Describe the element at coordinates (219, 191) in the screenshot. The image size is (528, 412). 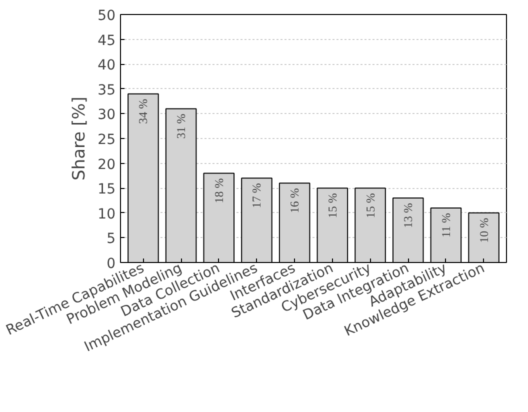
I see `data-label: 18 %` at that location.